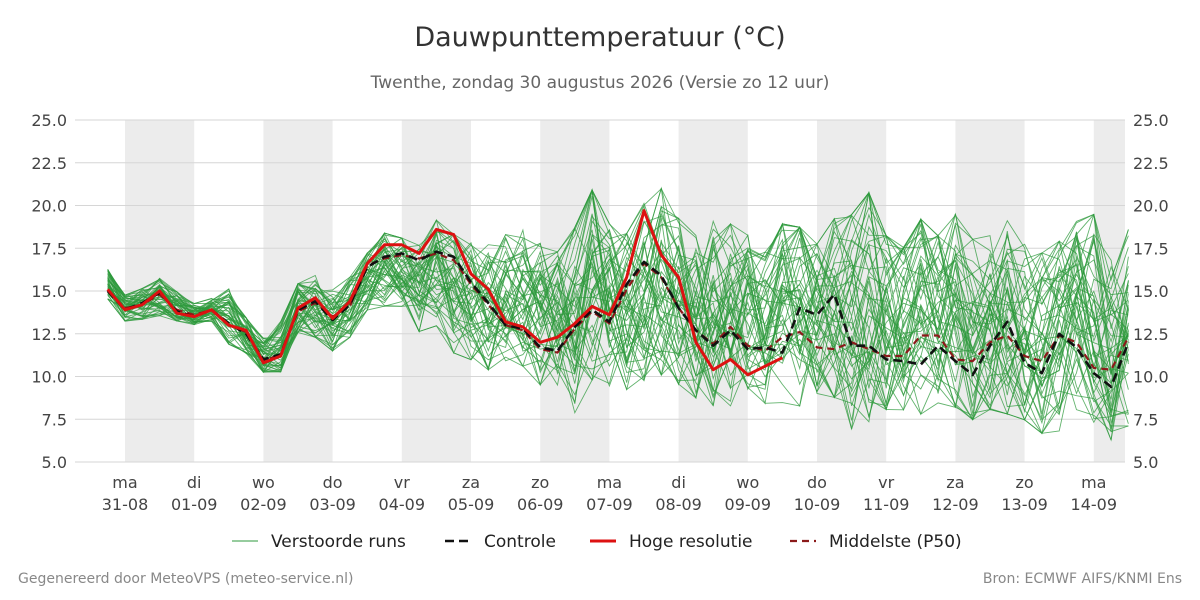 The image size is (1200, 600). Describe the element at coordinates (49, 120) in the screenshot. I see `y-tick-label-left: 25.0` at that location.